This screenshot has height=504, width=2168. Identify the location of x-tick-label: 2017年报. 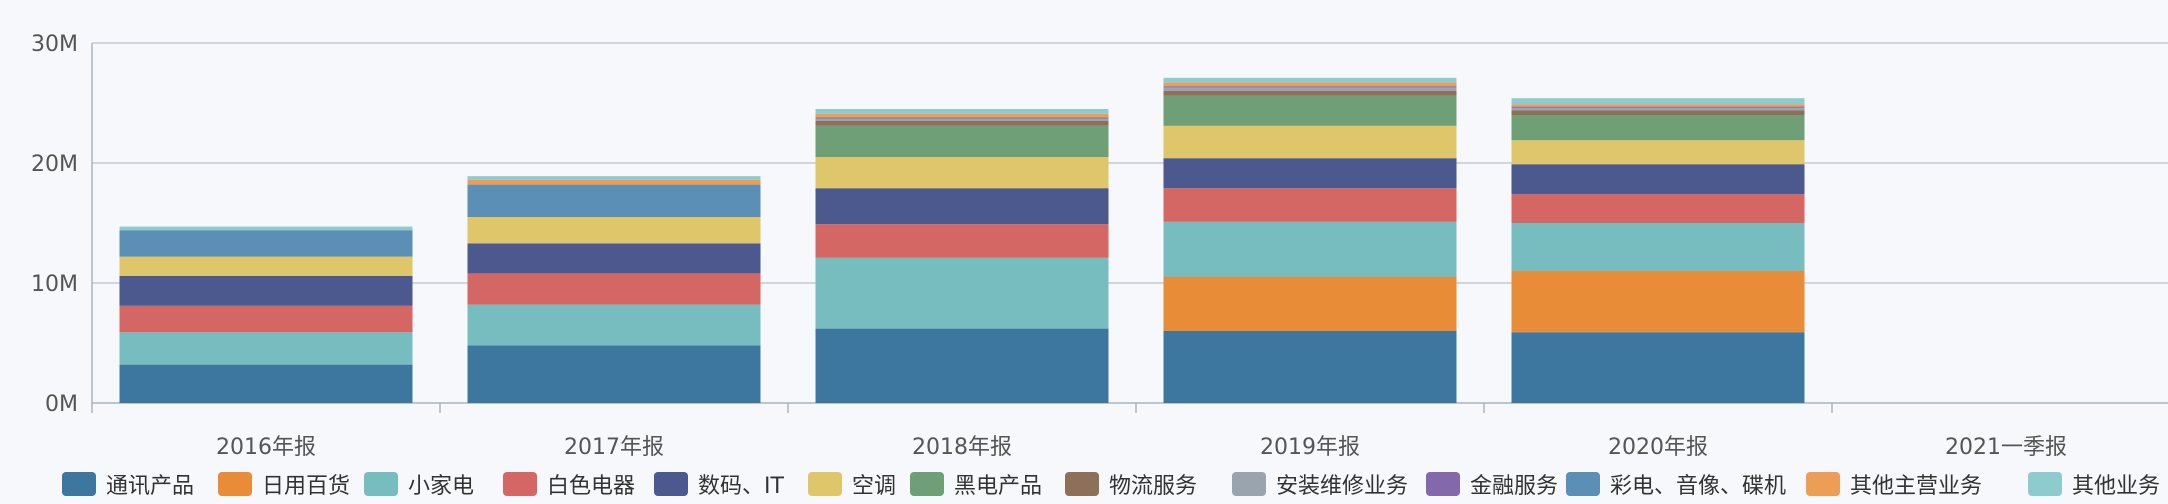
(614, 447).